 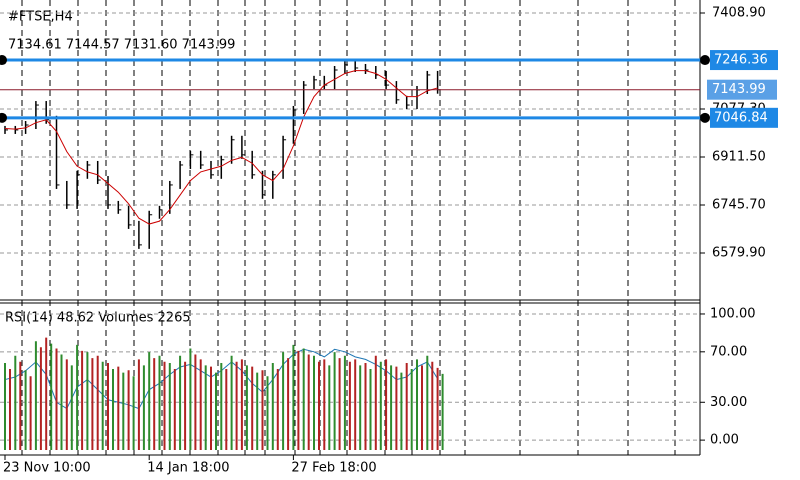 What do you see at coordinates (188, 468) in the screenshot?
I see `x-tick-label: 14 Jan 18:00` at bounding box center [188, 468].